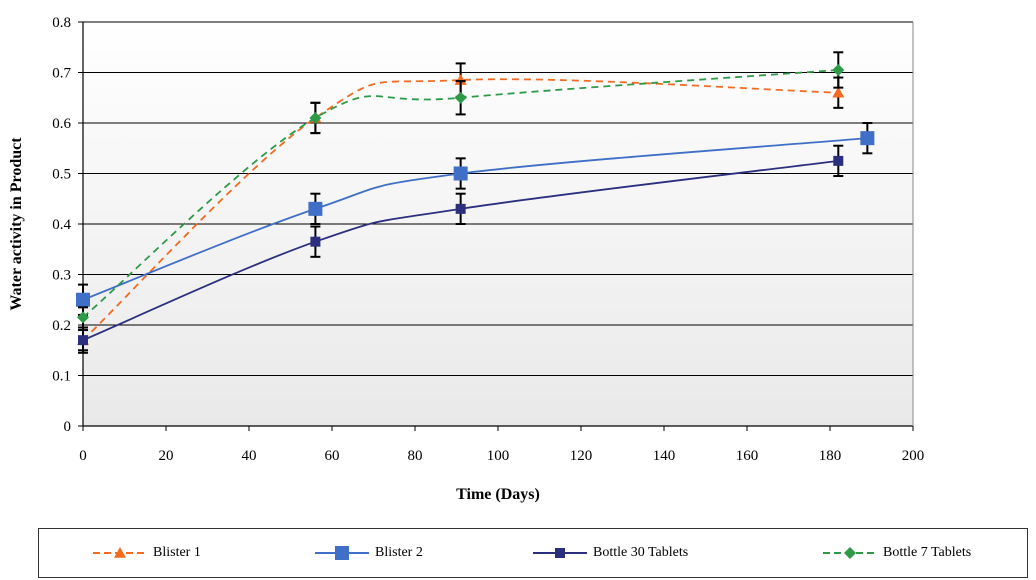  What do you see at coordinates (581, 456) in the screenshot?
I see `x-tick-label: 120` at bounding box center [581, 456].